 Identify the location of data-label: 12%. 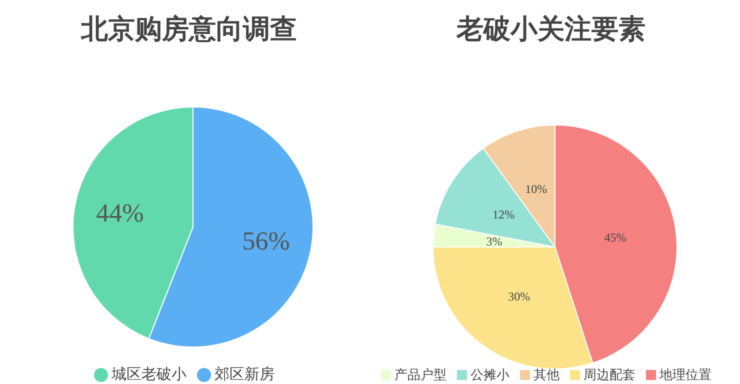
(503, 214).